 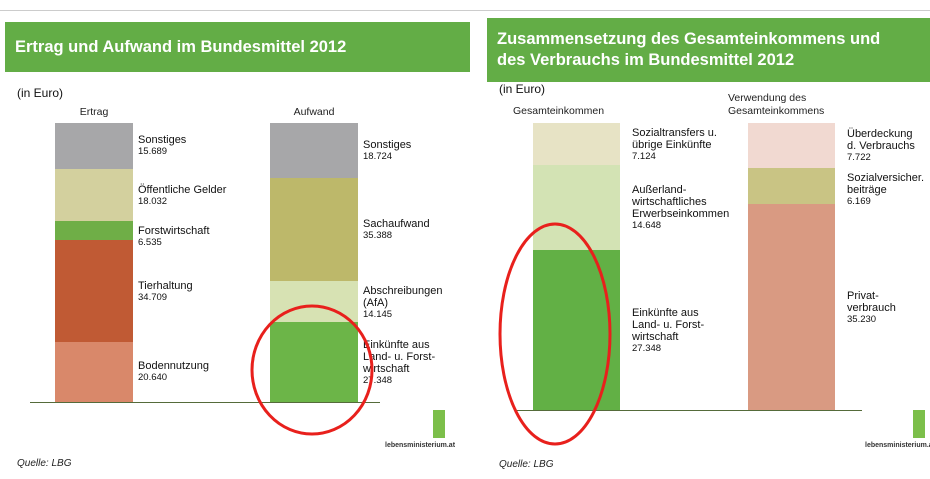 What do you see at coordinates (674, 139) in the screenshot?
I see `segment-label: Sozialtransfers u. übrige Einkünfte` at bounding box center [674, 139].